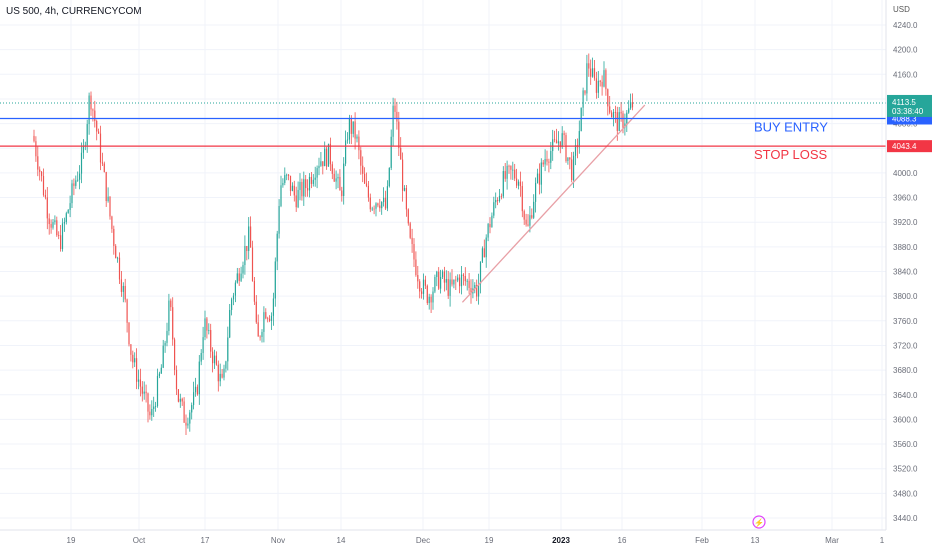 Image resolution: width=932 pixels, height=555 pixels. I want to click on y-tick-label: 3520.0, so click(905, 469).